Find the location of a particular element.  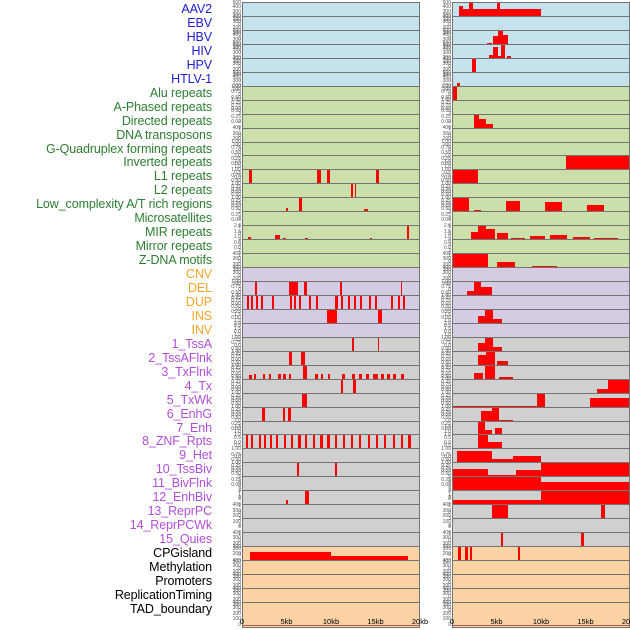

ytick-label: 1.5 is located at coordinates (447, 315).